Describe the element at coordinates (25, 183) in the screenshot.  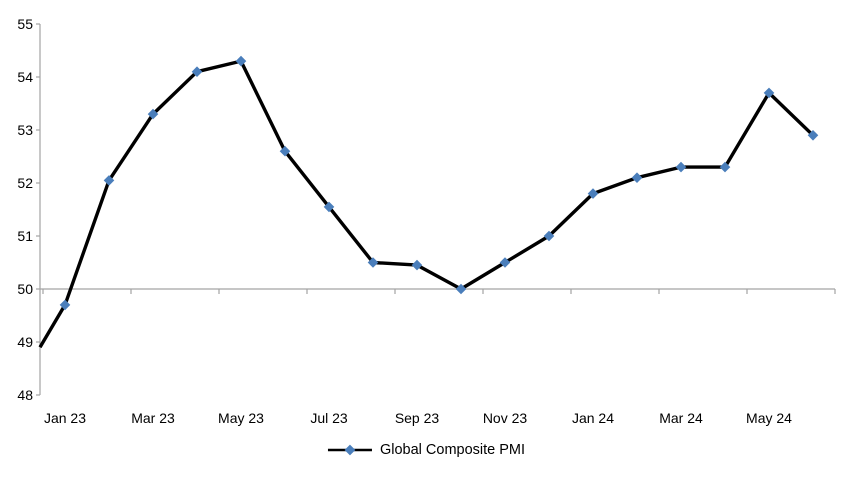
I see `y-tick-label: 52` at that location.